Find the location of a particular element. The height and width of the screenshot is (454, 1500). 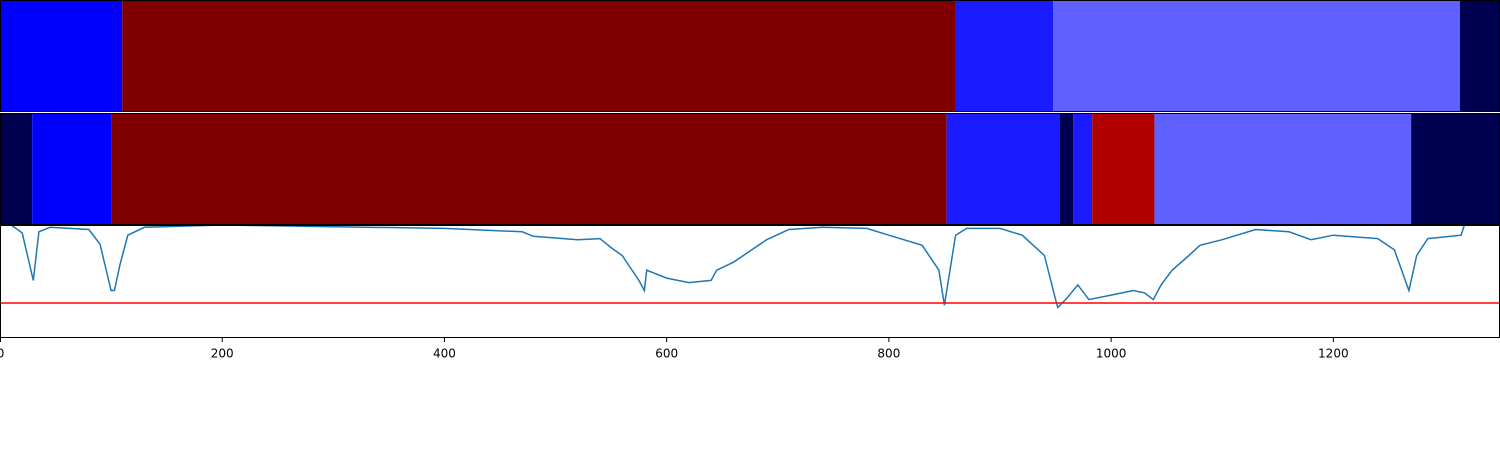

x-tick-label: 800 is located at coordinates (888, 354).